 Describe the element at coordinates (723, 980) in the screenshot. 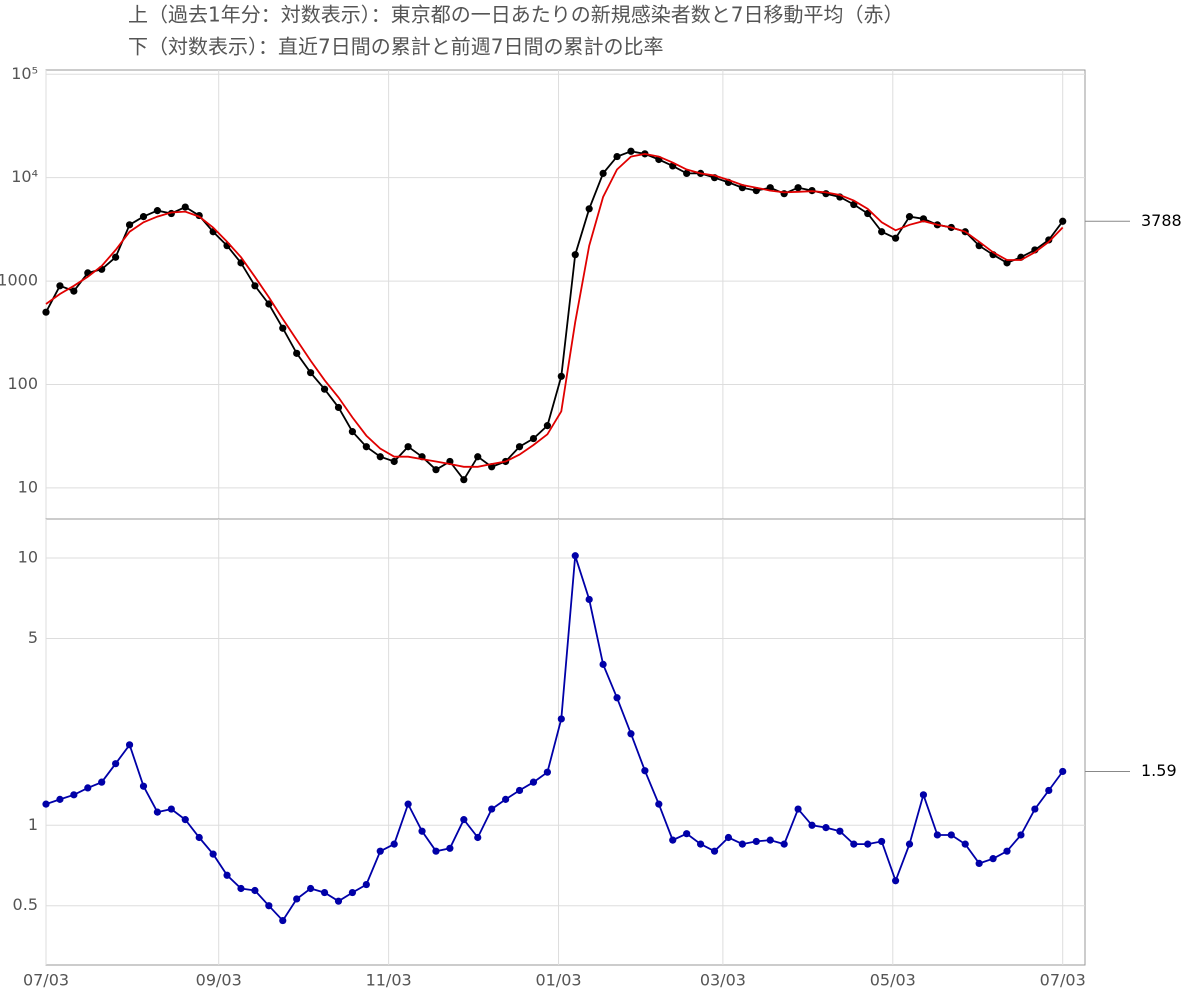

I see `x-tick-label: 03/03` at that location.